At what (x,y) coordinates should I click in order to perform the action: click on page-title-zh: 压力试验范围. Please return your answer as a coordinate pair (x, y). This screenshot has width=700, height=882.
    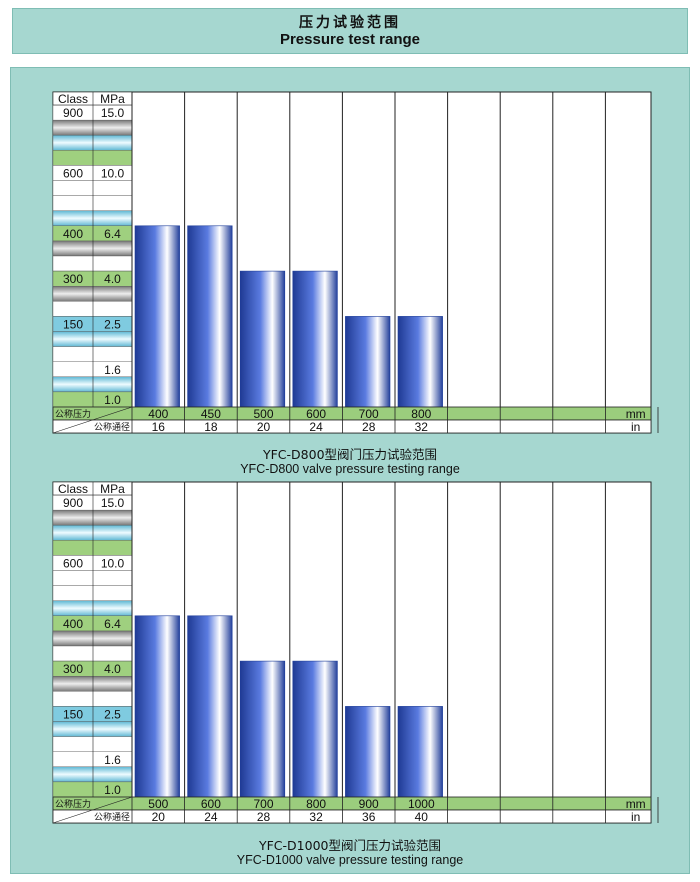
    Looking at the image, I should click on (350, 23).